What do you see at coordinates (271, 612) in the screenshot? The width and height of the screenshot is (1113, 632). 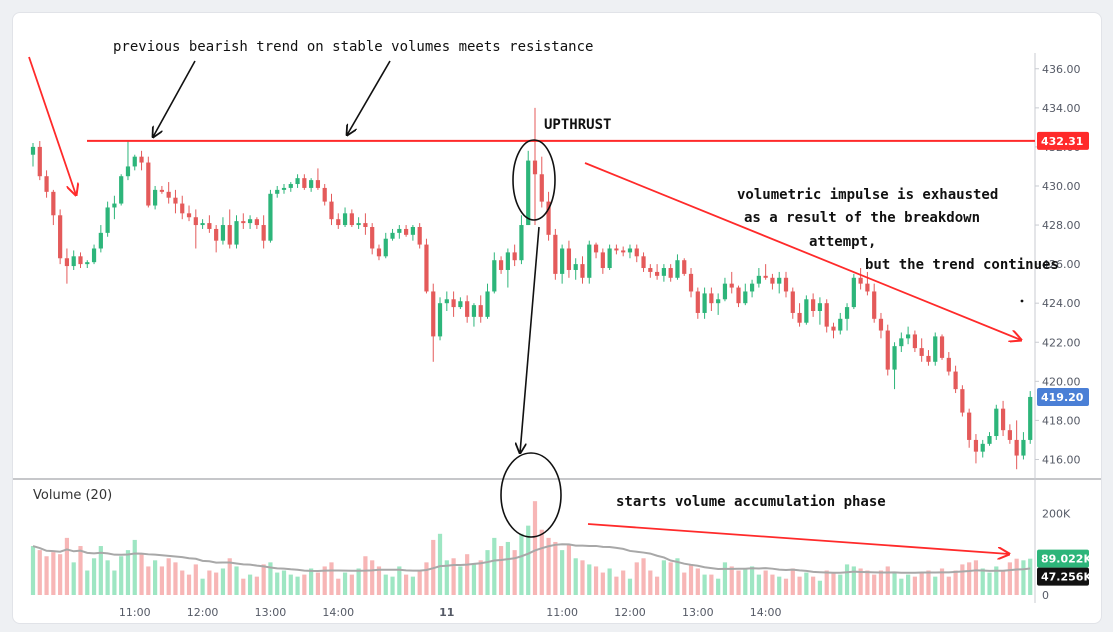 I see `time-tick-label: 13:00` at bounding box center [271, 612].